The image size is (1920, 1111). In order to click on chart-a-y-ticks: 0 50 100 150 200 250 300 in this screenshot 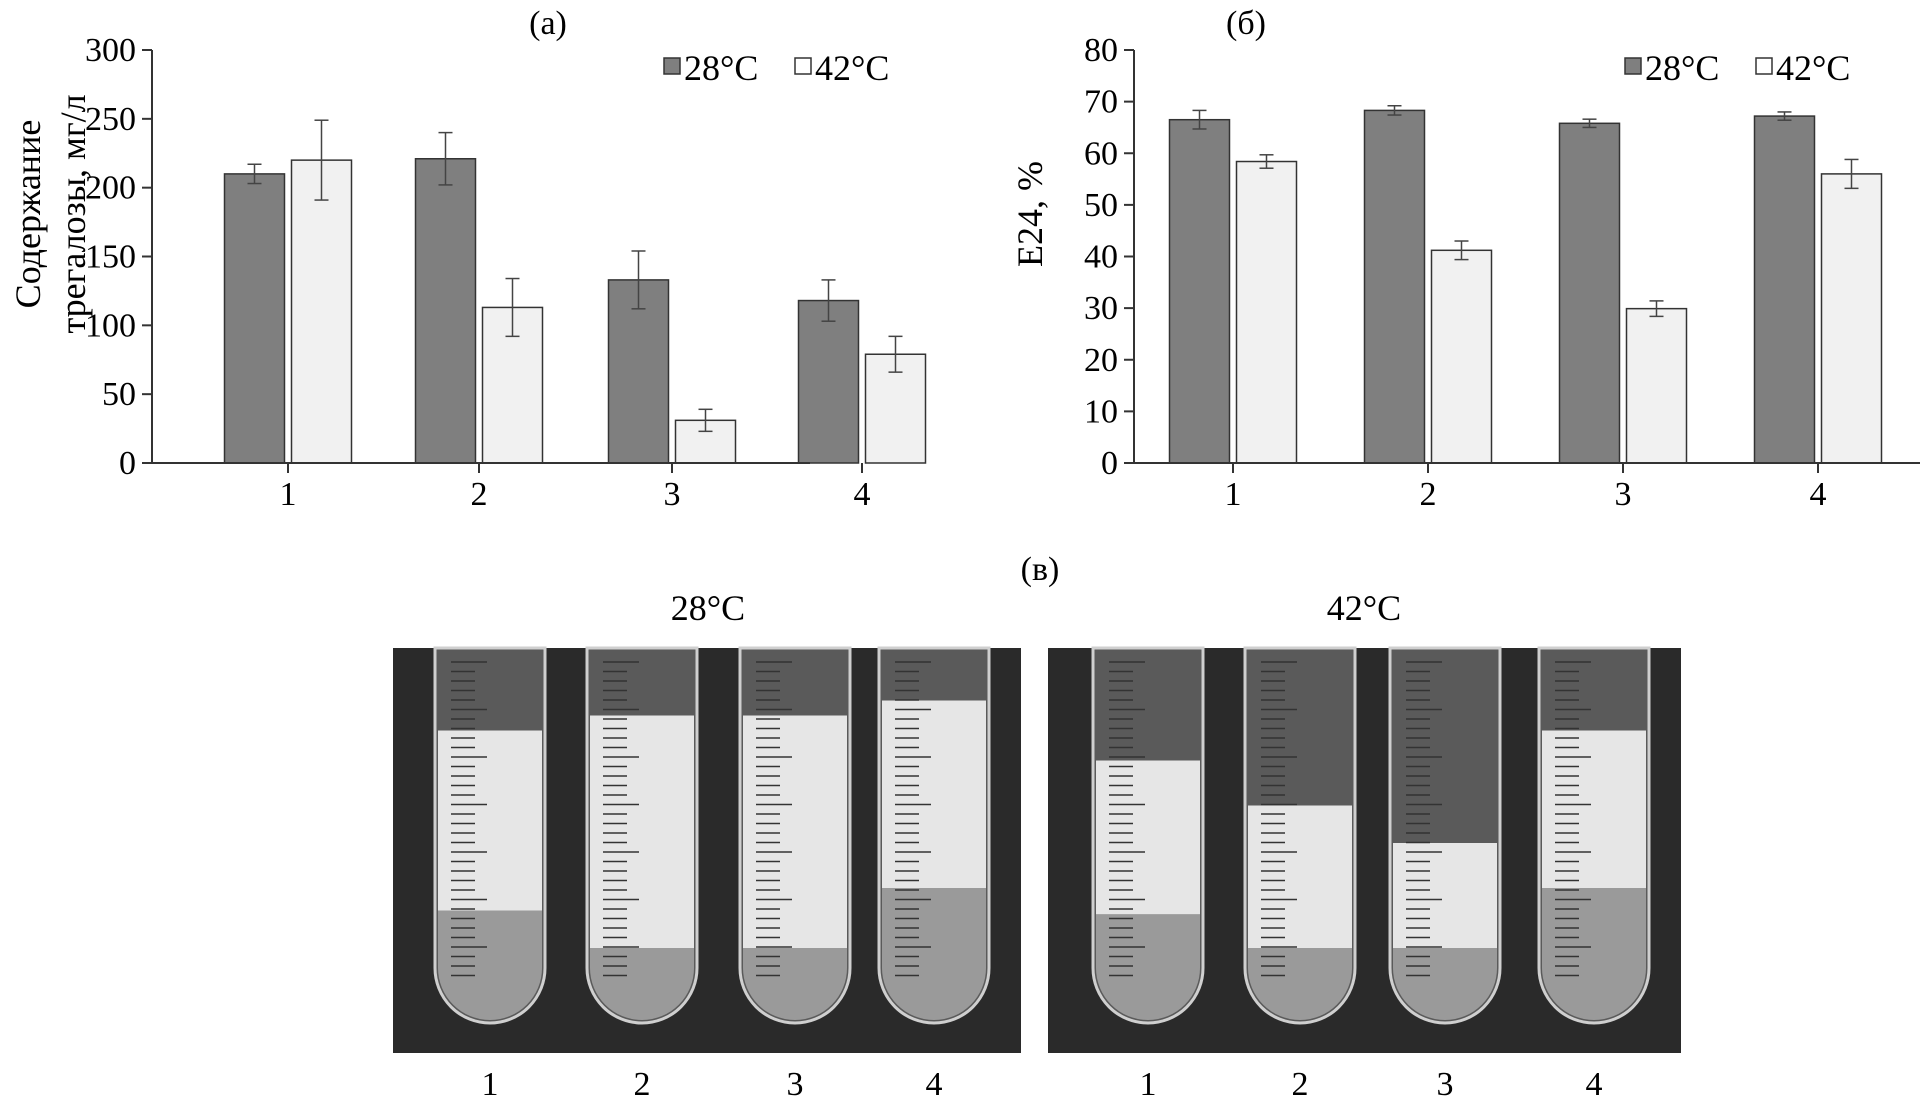, I will do `click(118, 257)`.